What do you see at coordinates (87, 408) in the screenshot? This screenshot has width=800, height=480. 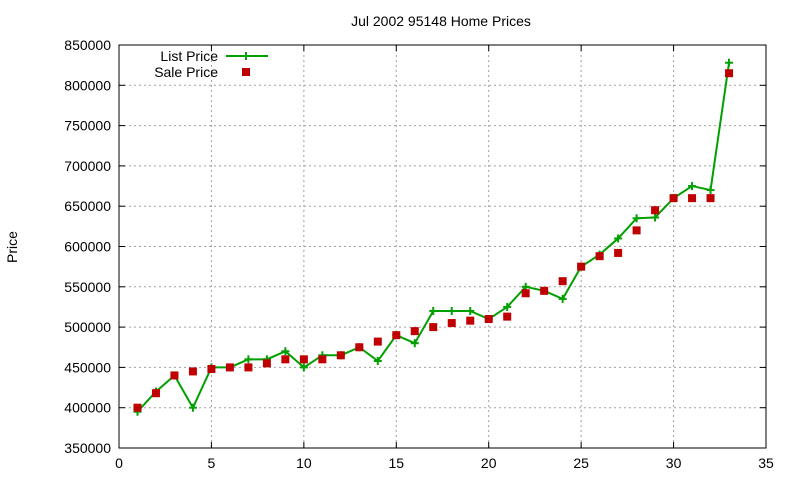 I see `y-tick-label: 400000` at bounding box center [87, 408].